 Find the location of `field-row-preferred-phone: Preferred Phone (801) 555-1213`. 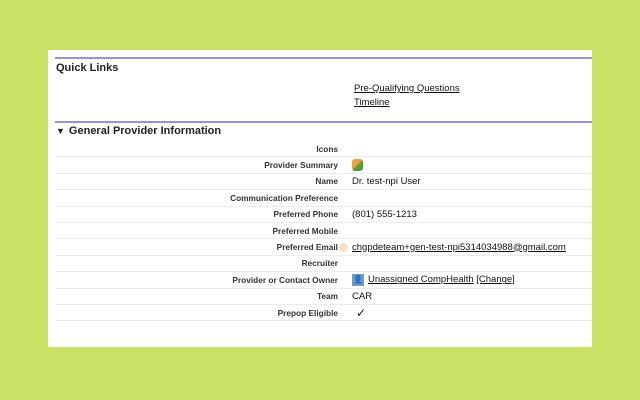

field-row-preferred-phone: Preferred Phone (801) 555-1213 is located at coordinates (323, 215).